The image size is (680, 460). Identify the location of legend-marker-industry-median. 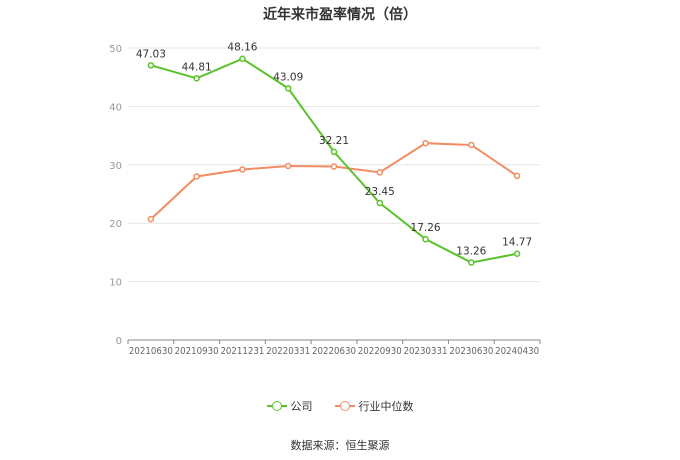
(344, 406).